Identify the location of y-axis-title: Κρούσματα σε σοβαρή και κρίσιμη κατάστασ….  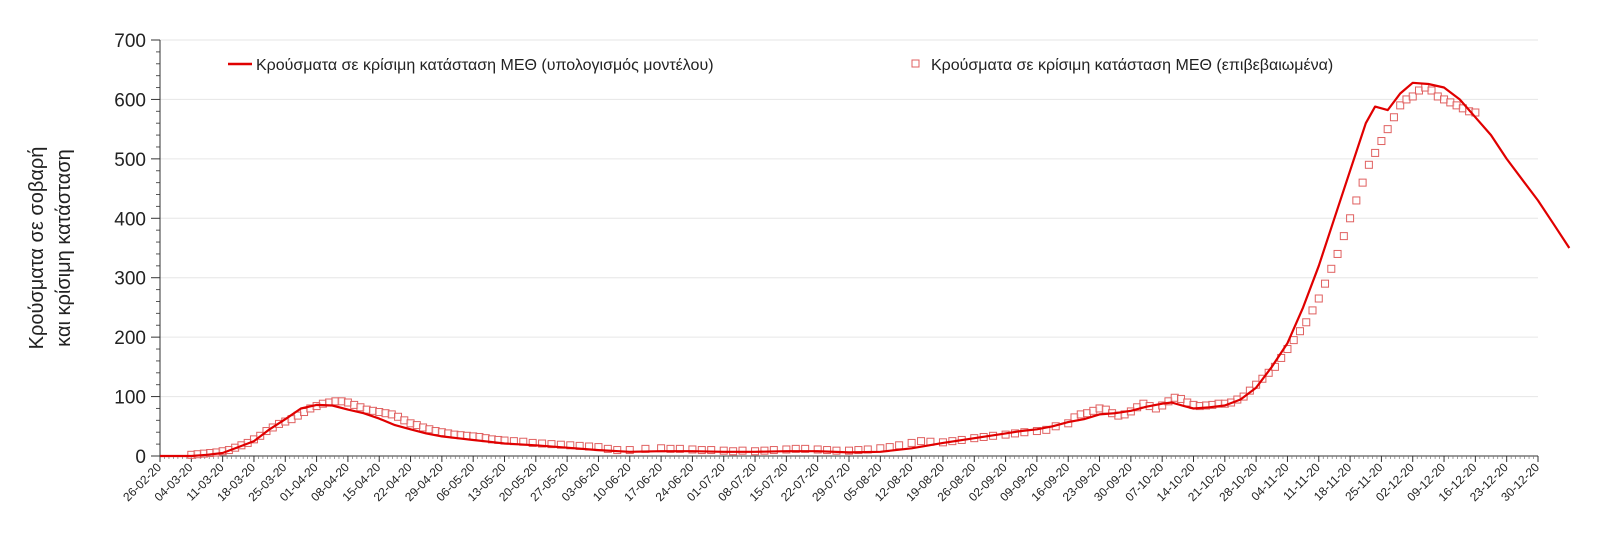
(50, 248).